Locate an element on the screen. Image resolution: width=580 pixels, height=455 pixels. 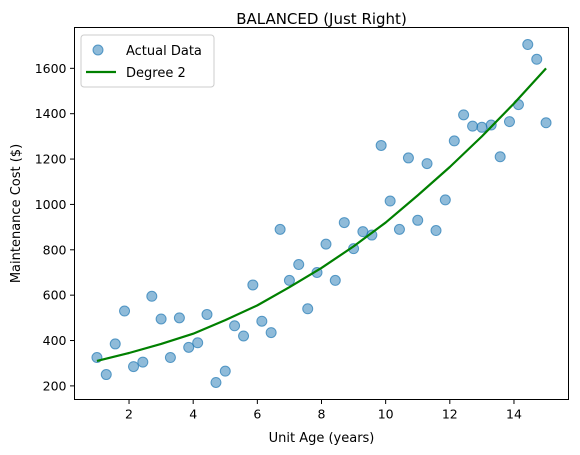
legend-box is located at coordinates (147, 61).